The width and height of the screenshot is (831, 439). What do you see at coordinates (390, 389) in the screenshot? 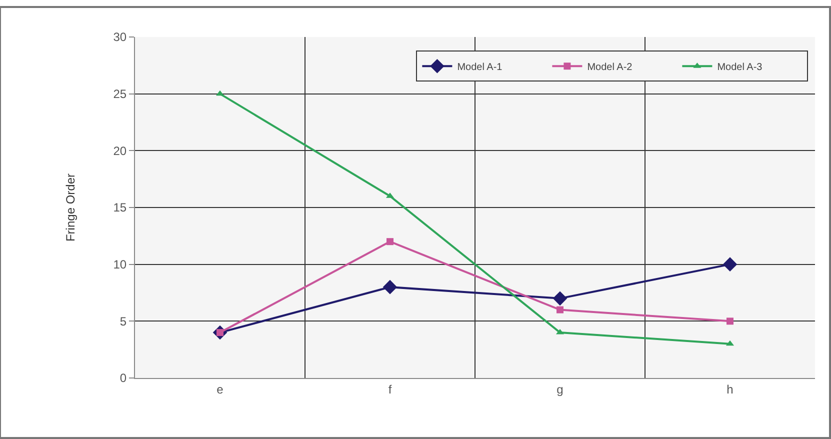
I see `x-tick-label: f` at bounding box center [390, 389].